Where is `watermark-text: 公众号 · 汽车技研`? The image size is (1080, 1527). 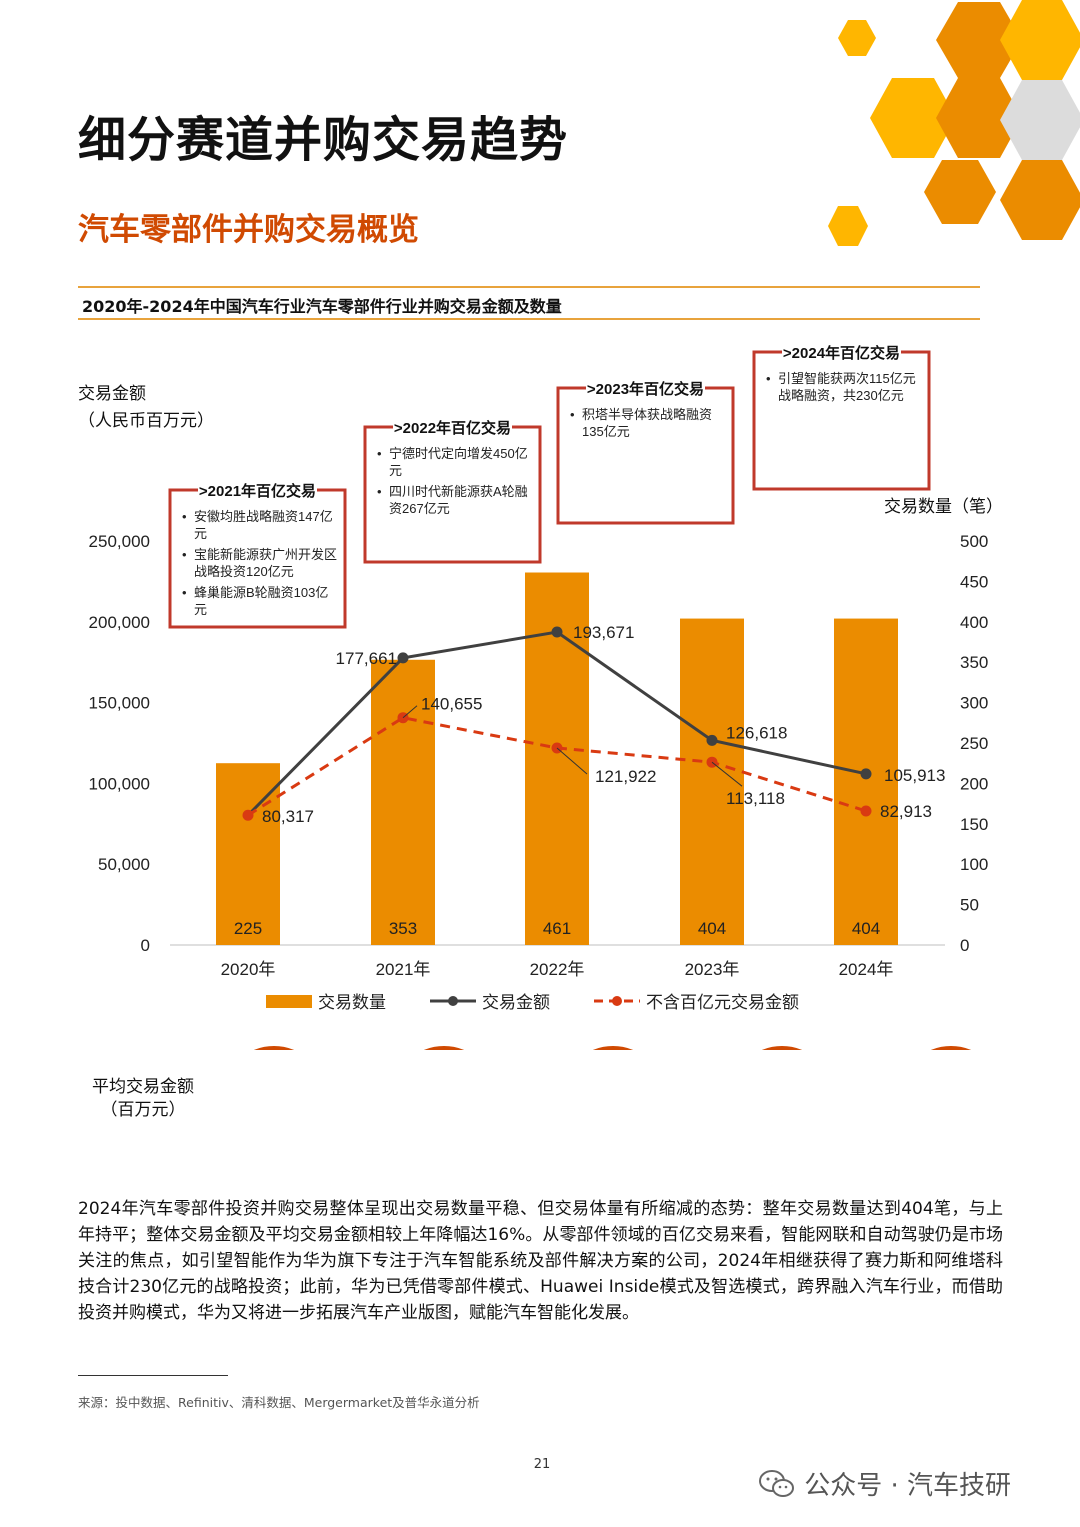
watermark-text: 公众号 · 汽车技研 is located at coordinates (908, 1486).